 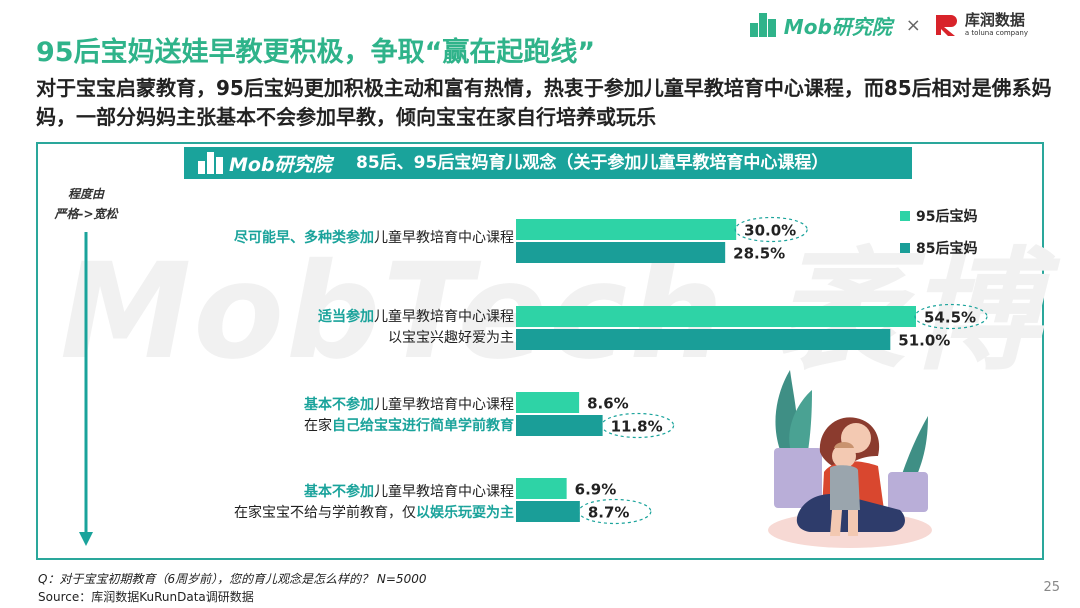 What do you see at coordinates (994, 20) in the screenshot?
I see `kurun-logo-cn: 库润数据` at bounding box center [994, 20].